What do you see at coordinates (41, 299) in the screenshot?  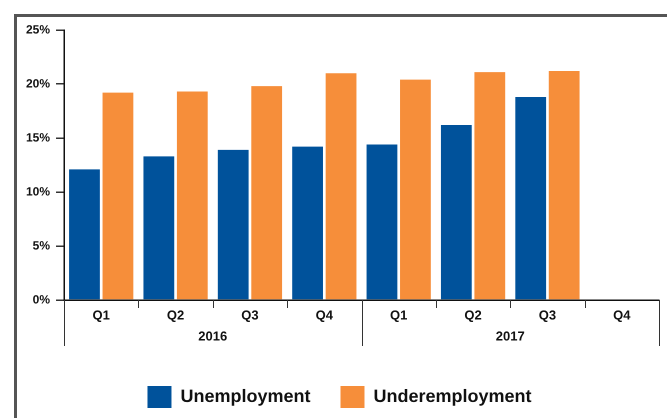 I see `y-tick-label: 0%` at bounding box center [41, 299].